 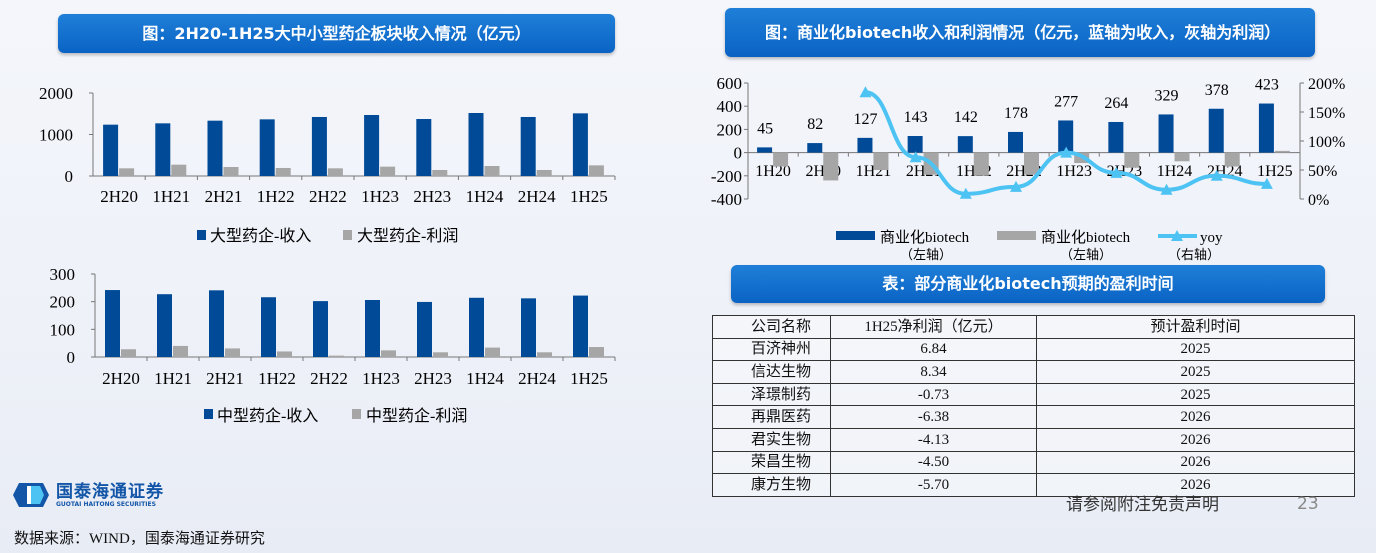 I want to click on logo-text-en: GUOTAI HAITONG SECURITIES, so click(x=106, y=504).